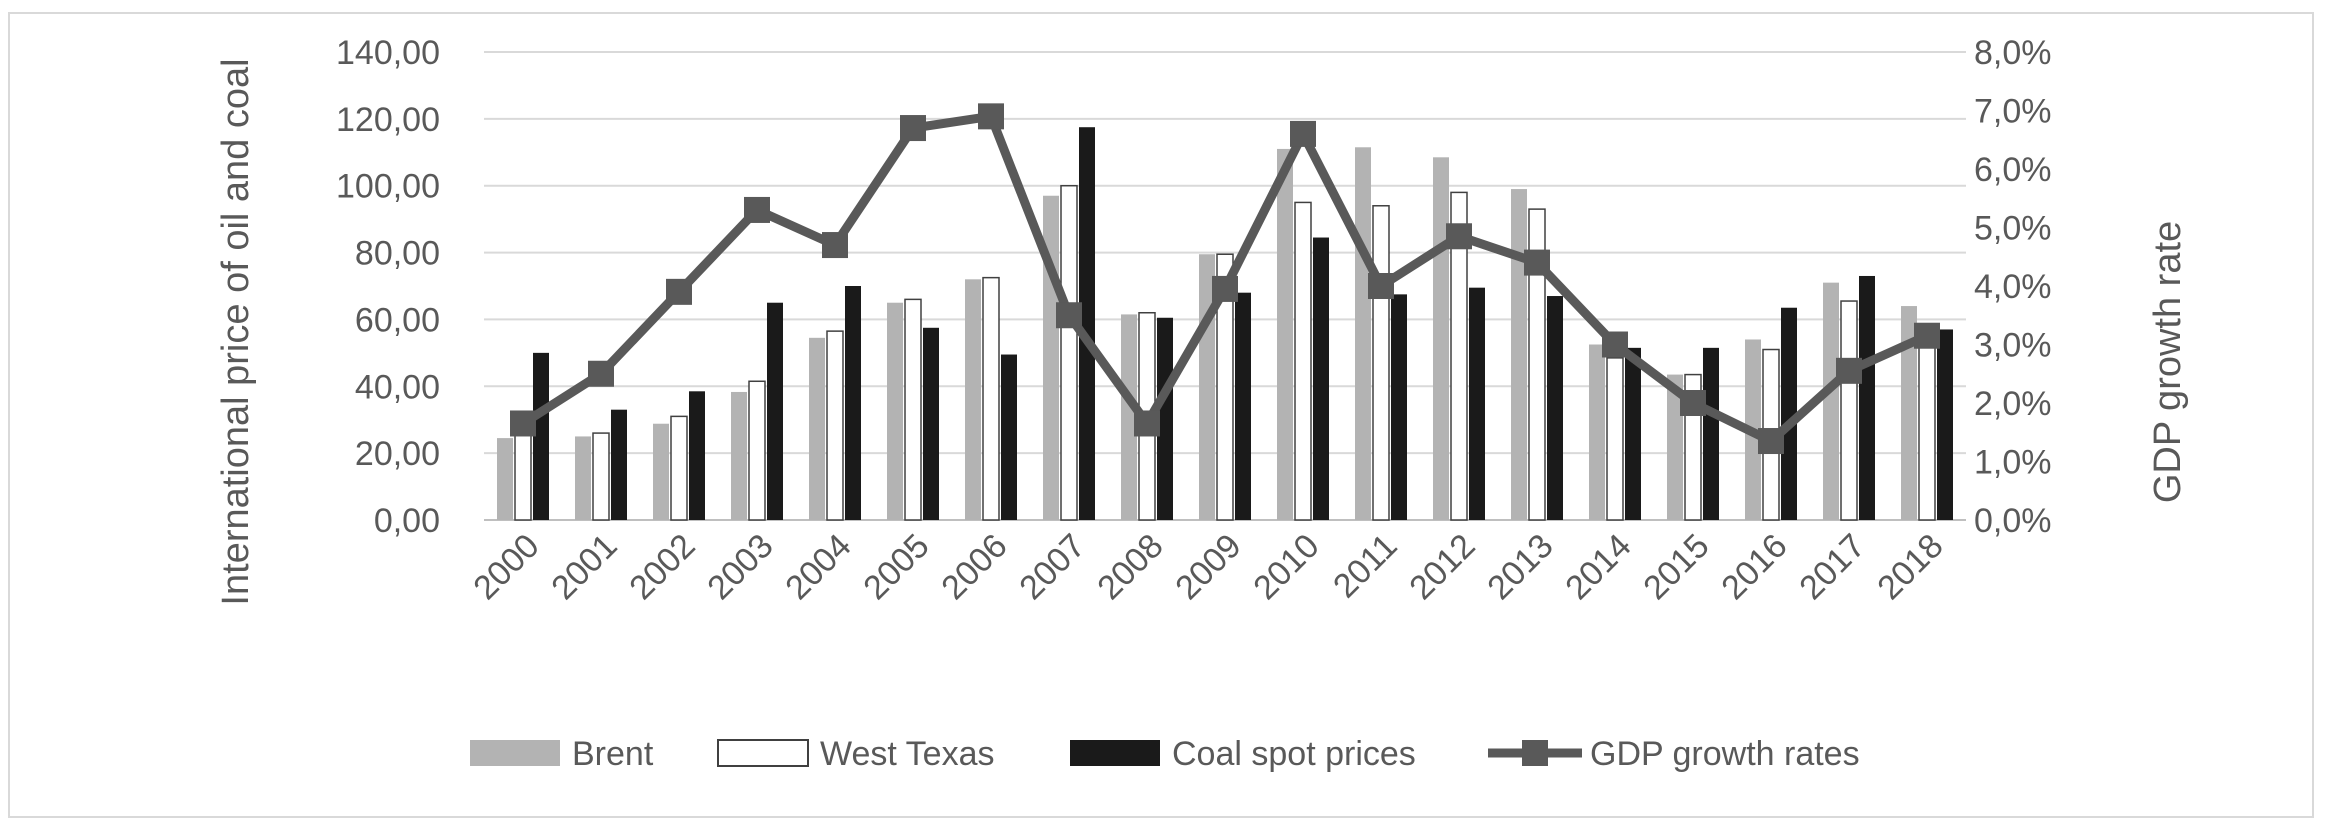 The height and width of the screenshot is (832, 2332). Describe the element at coordinates (1832, 567) in the screenshot. I see `x-tick-label: 2017` at that location.